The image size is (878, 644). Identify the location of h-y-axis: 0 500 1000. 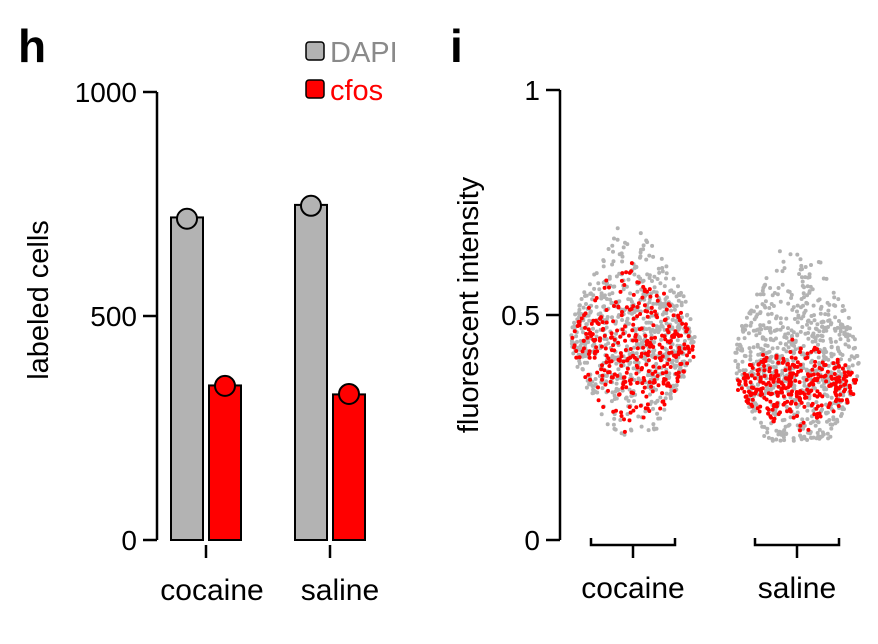
(117, 316).